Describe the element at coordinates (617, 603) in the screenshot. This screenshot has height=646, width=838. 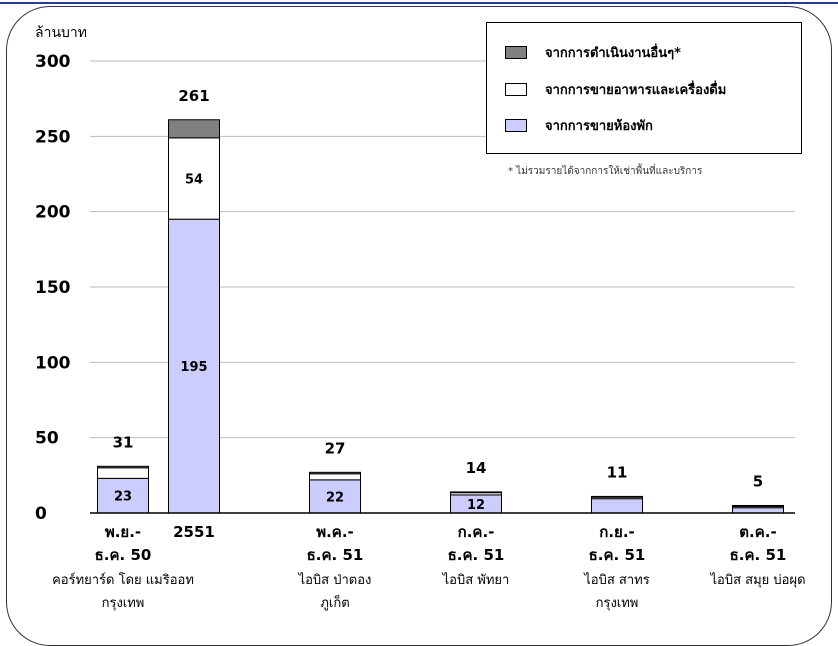
I see `x-tick-label-4-3: กรุงเทพ` at that location.